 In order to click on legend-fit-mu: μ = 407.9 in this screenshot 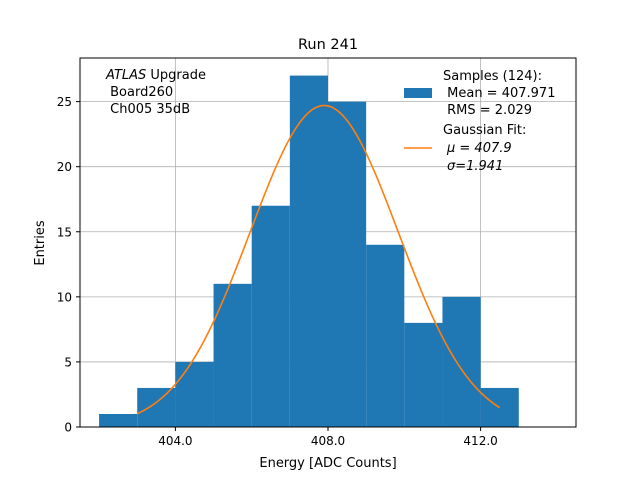, I will do `click(479, 148)`.